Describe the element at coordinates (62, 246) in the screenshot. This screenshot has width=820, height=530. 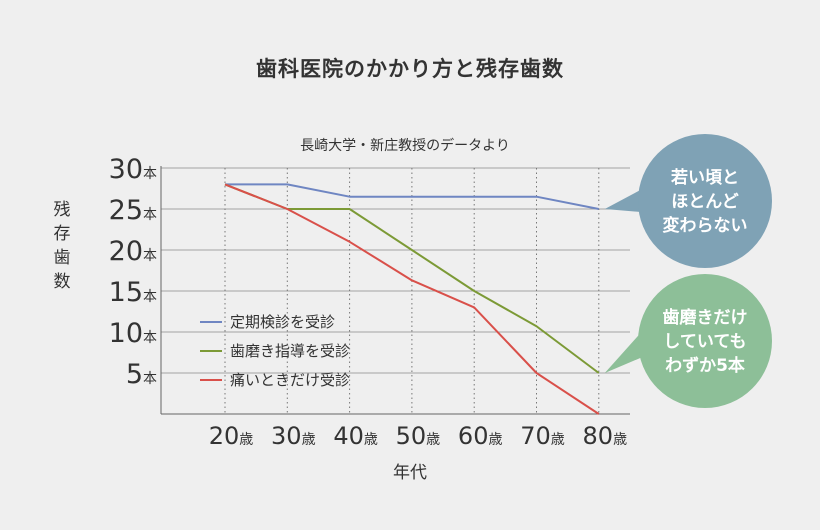
I see `y-axis-label: 残存歯数` at that location.